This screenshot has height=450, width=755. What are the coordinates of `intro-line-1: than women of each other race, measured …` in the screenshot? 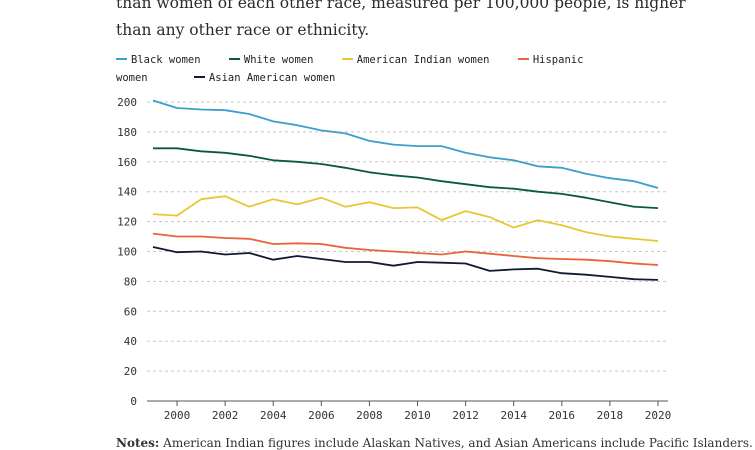 It's located at (401, 6).